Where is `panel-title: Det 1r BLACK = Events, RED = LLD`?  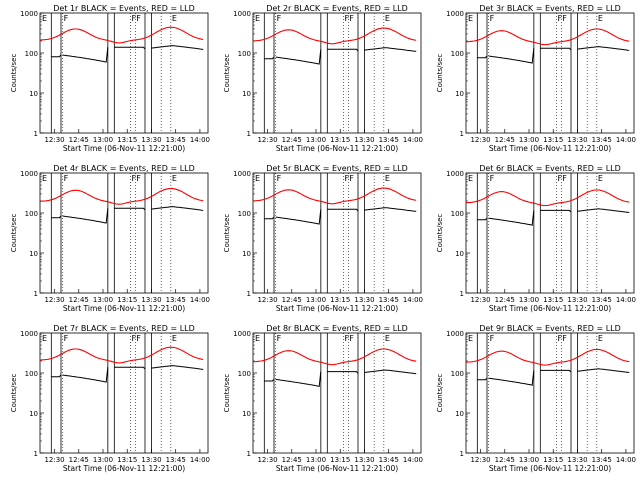
panel-title: Det 1r BLACK = Events, RED = LLD is located at coordinates (124, 8).